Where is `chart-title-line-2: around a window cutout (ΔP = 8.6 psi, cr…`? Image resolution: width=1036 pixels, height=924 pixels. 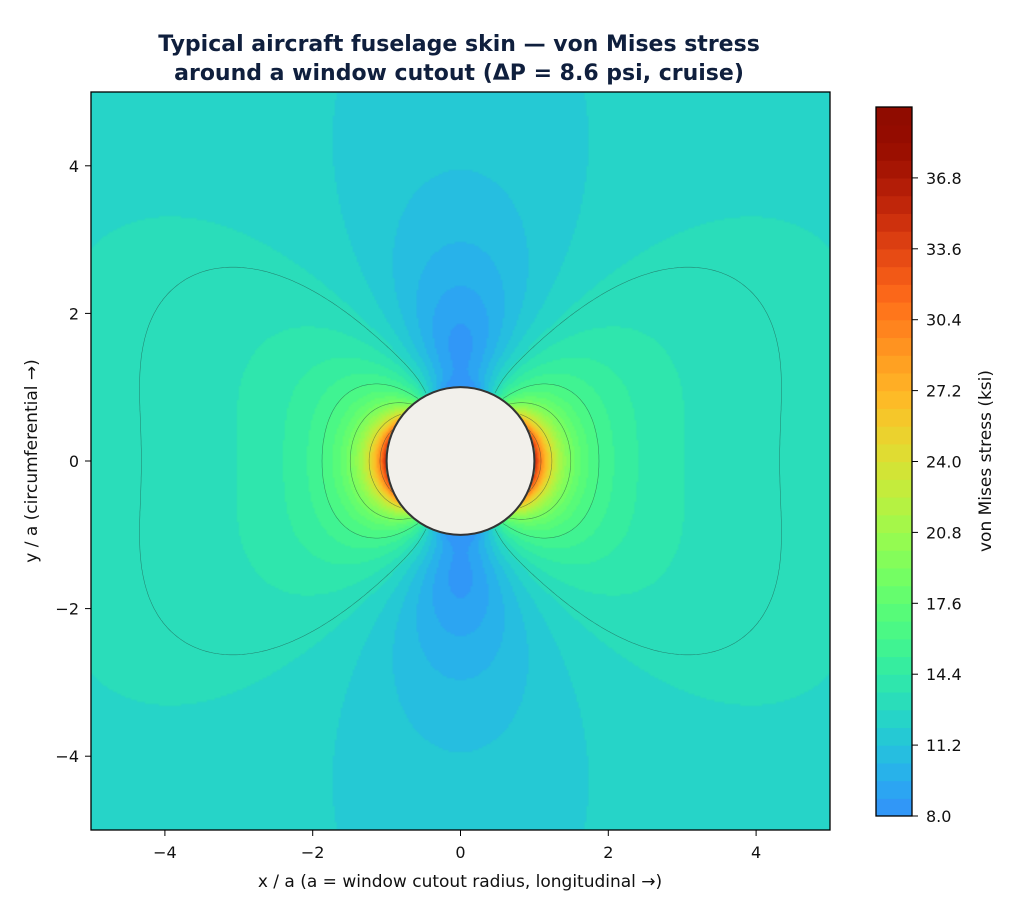
chart-title-line-2: around a window cutout (ΔP = 8.6 psi, cr… is located at coordinates (459, 73).